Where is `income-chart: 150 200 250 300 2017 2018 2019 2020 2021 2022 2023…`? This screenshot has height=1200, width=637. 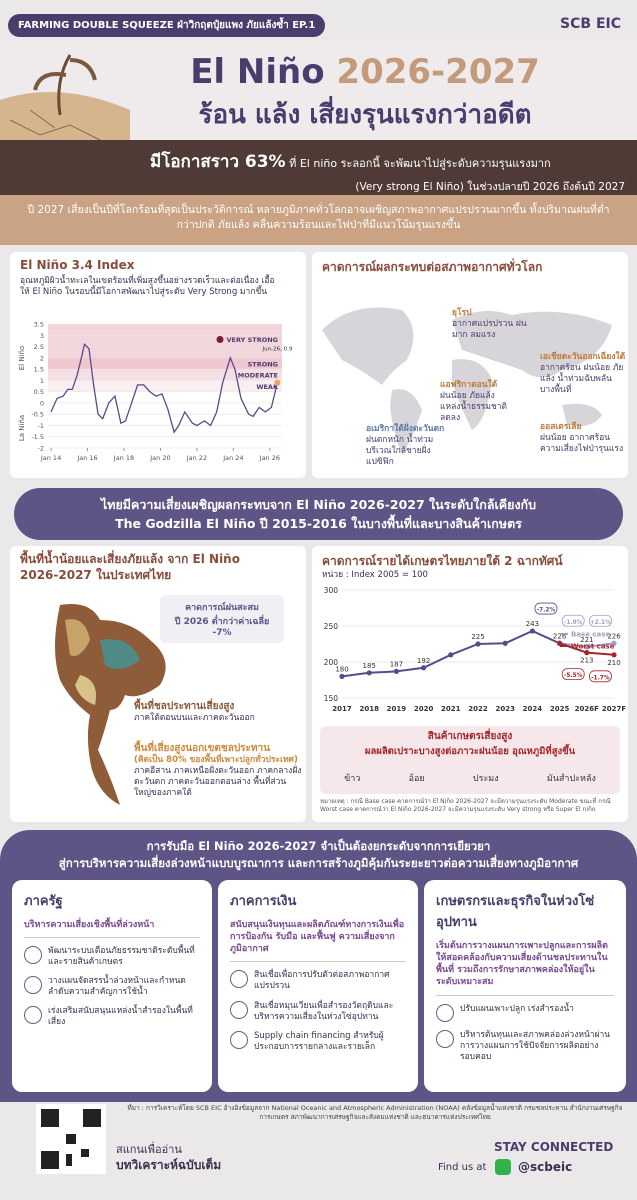 income-chart: 150 200 250 300 2017 2018 2019 2020 2021 2022 2023… is located at coordinates (475, 649).